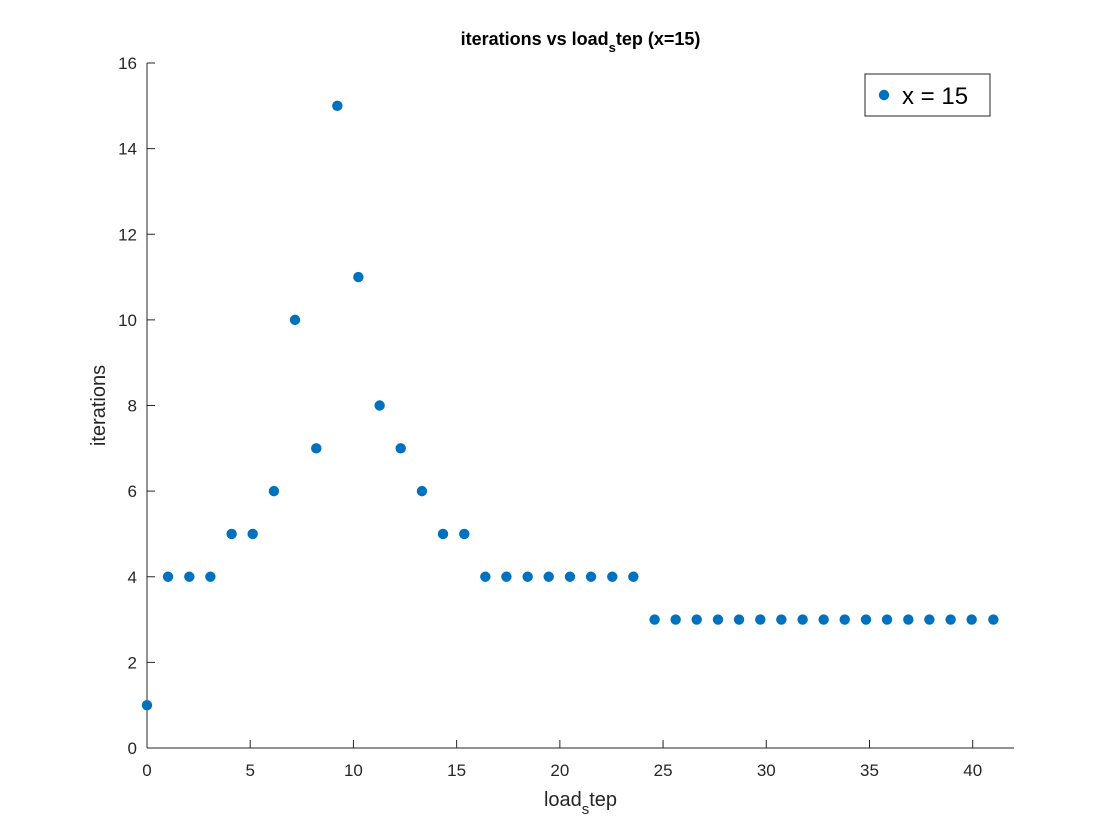  Describe the element at coordinates (884, 95) in the screenshot. I see `legend-marker` at that location.